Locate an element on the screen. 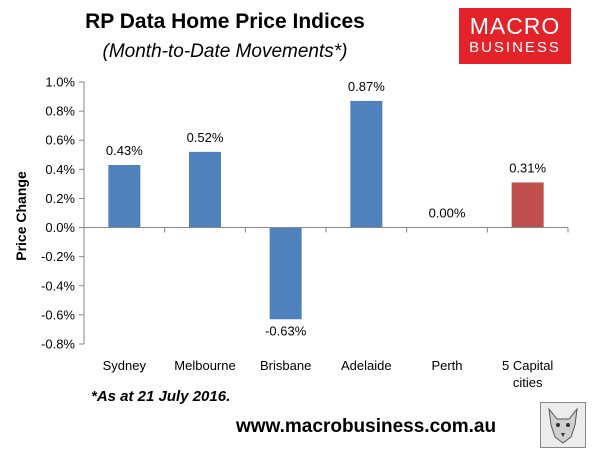  x-tick-label: Sydney is located at coordinates (125, 365).